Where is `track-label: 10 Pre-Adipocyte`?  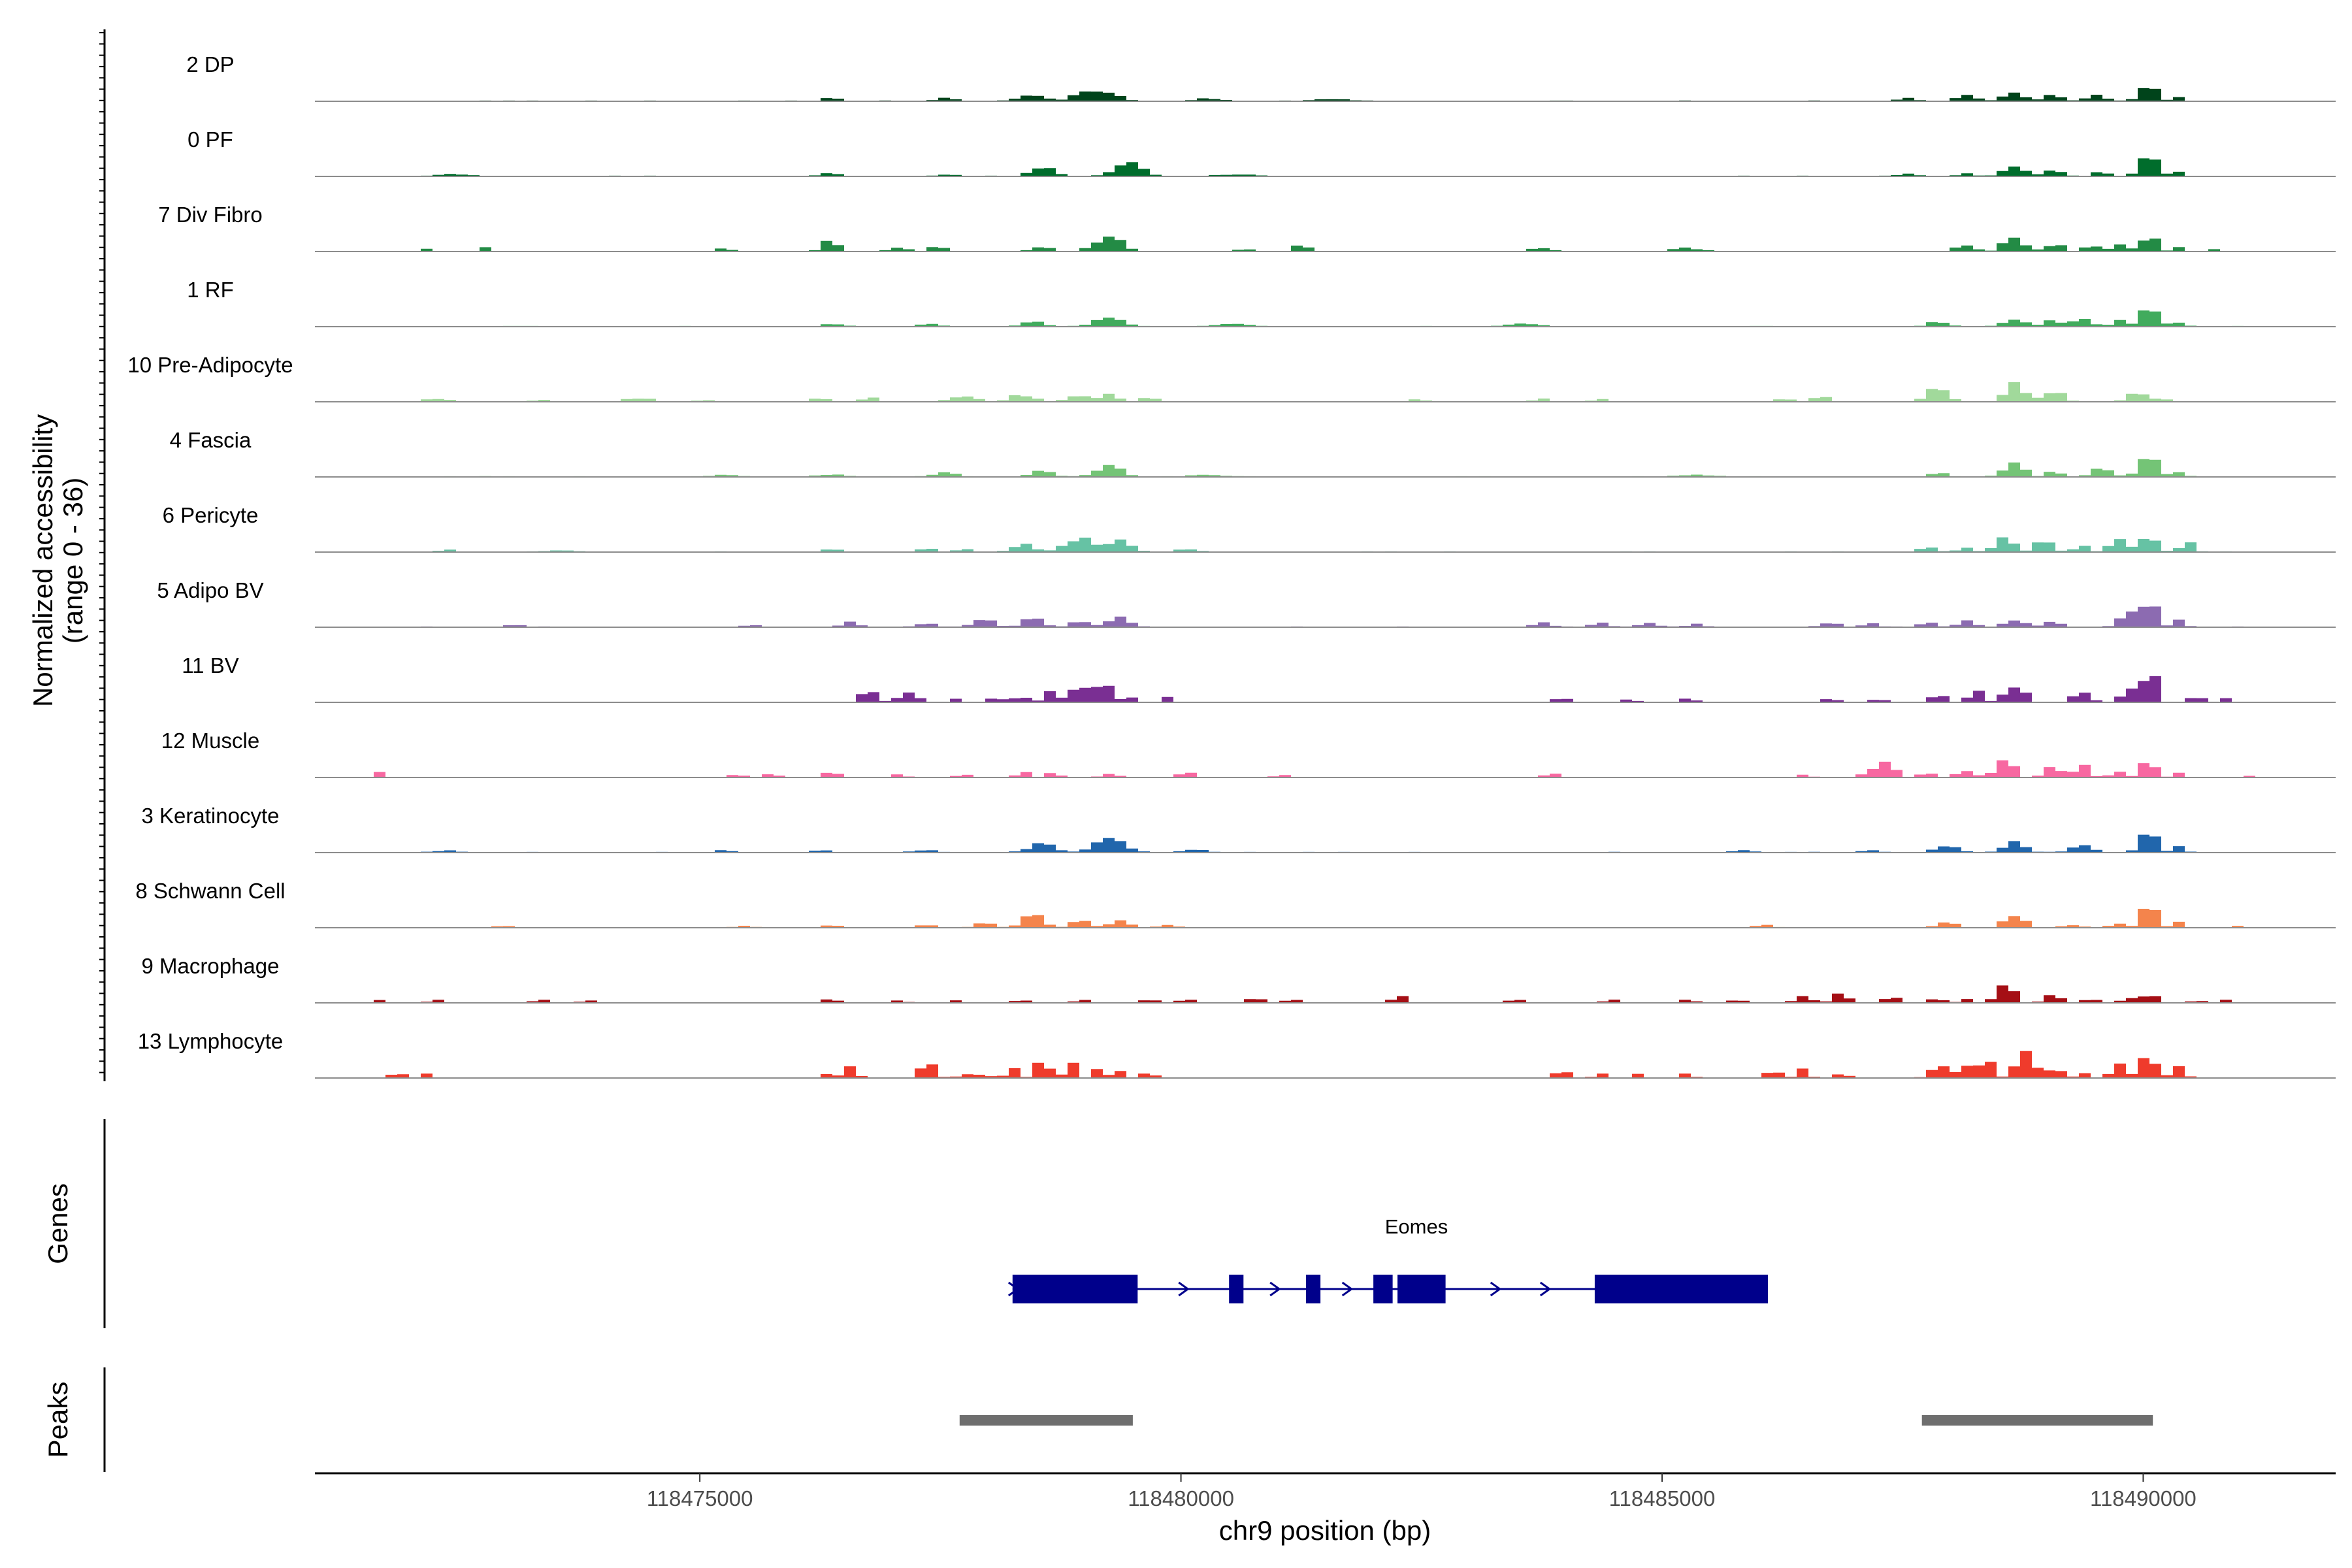
track-label: 10 Pre-Adipocyte is located at coordinates (210, 365).